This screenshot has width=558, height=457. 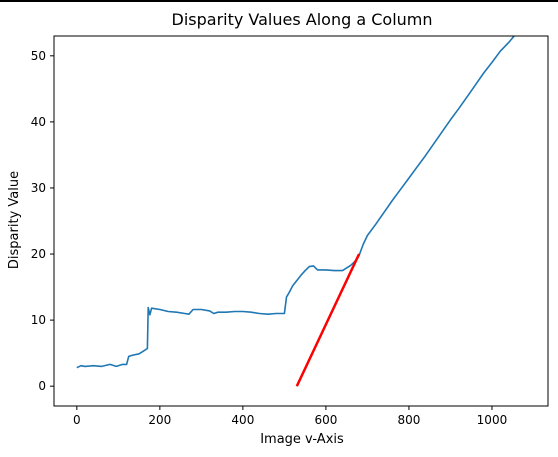 What do you see at coordinates (42, 386) in the screenshot?
I see `y-tick-label: 0` at bounding box center [42, 386].